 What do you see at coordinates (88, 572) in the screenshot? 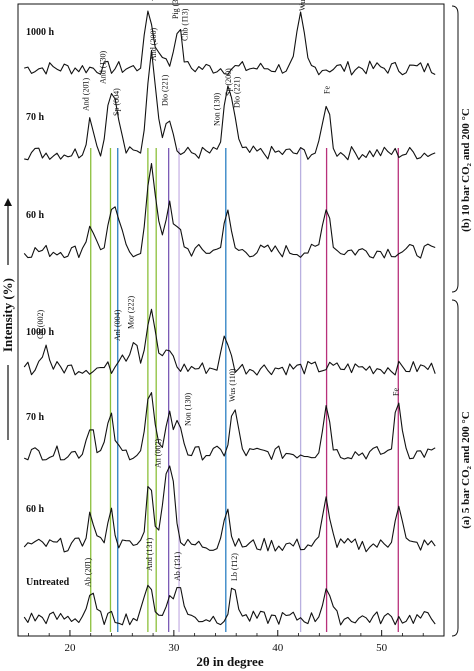
I see `peak-annotation: Ab (20̄1)` at bounding box center [88, 572].